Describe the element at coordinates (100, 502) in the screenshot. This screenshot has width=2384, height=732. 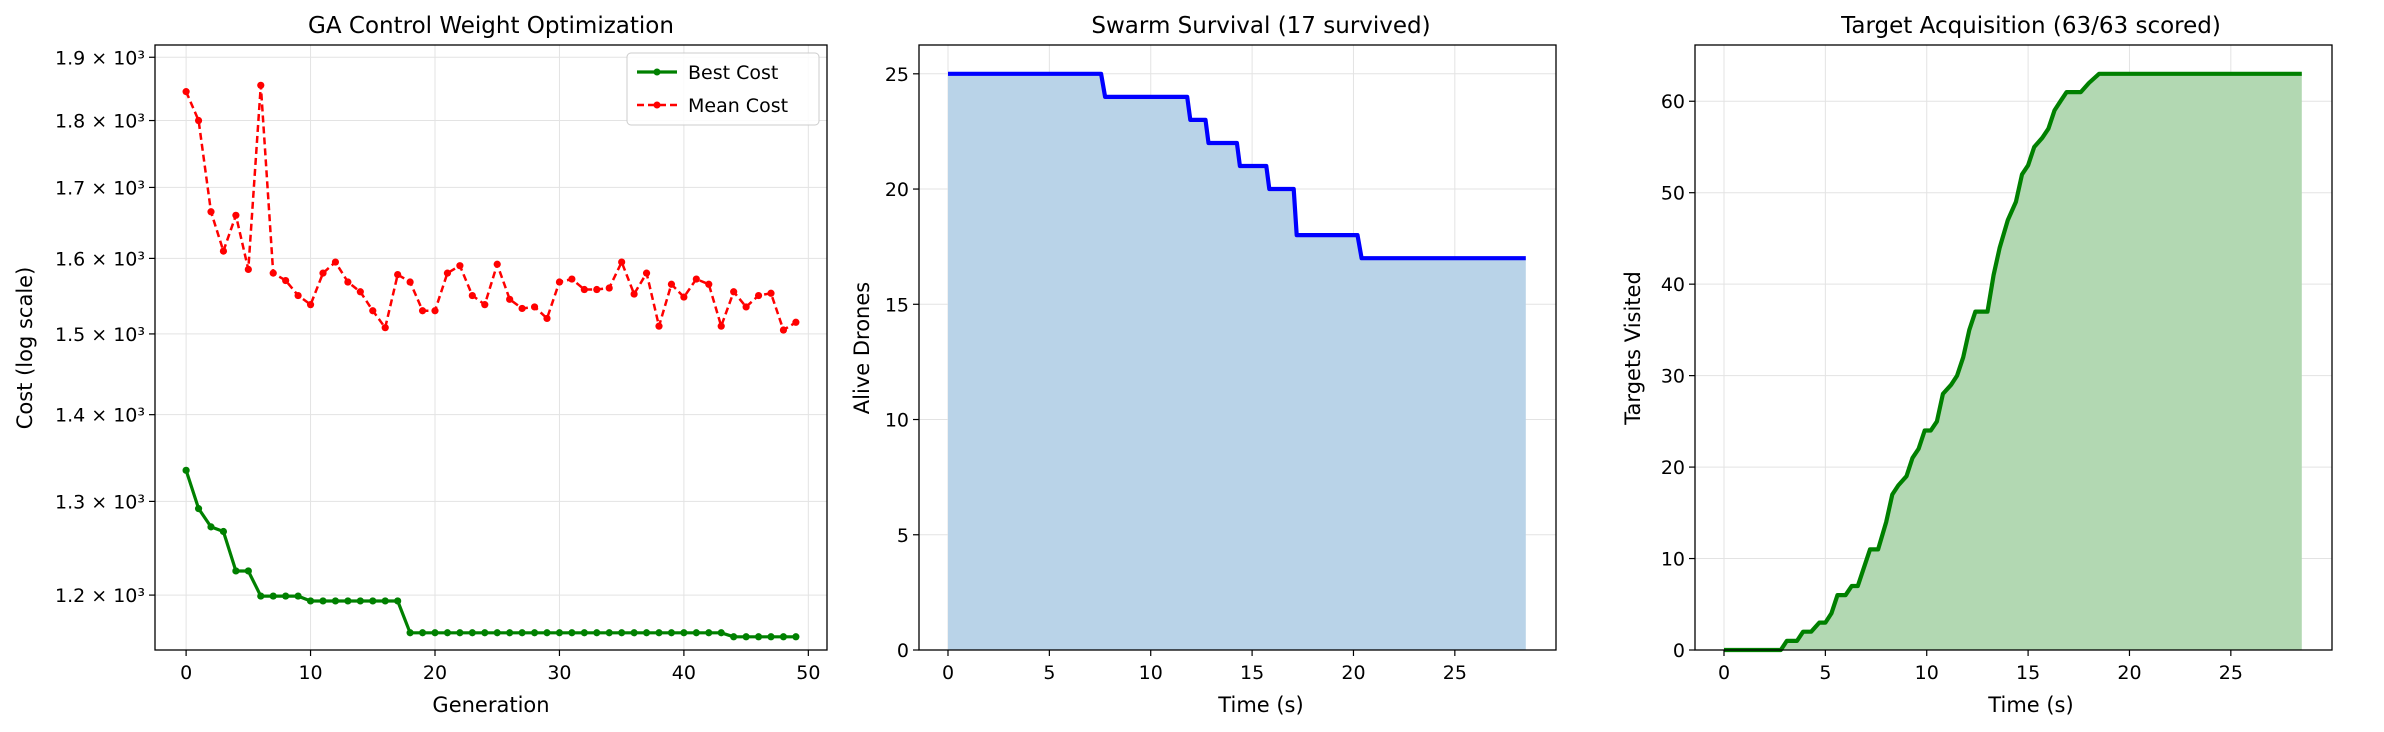
I see `y-tick-label: 1.3 × 10³` at that location.